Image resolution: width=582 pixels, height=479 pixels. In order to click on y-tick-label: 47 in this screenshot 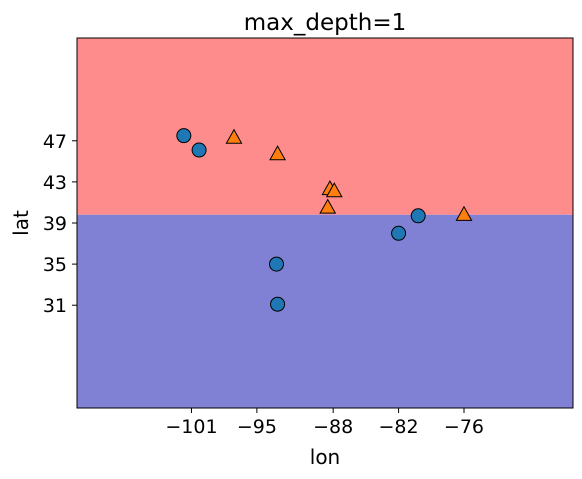, I will do `click(55, 142)`.